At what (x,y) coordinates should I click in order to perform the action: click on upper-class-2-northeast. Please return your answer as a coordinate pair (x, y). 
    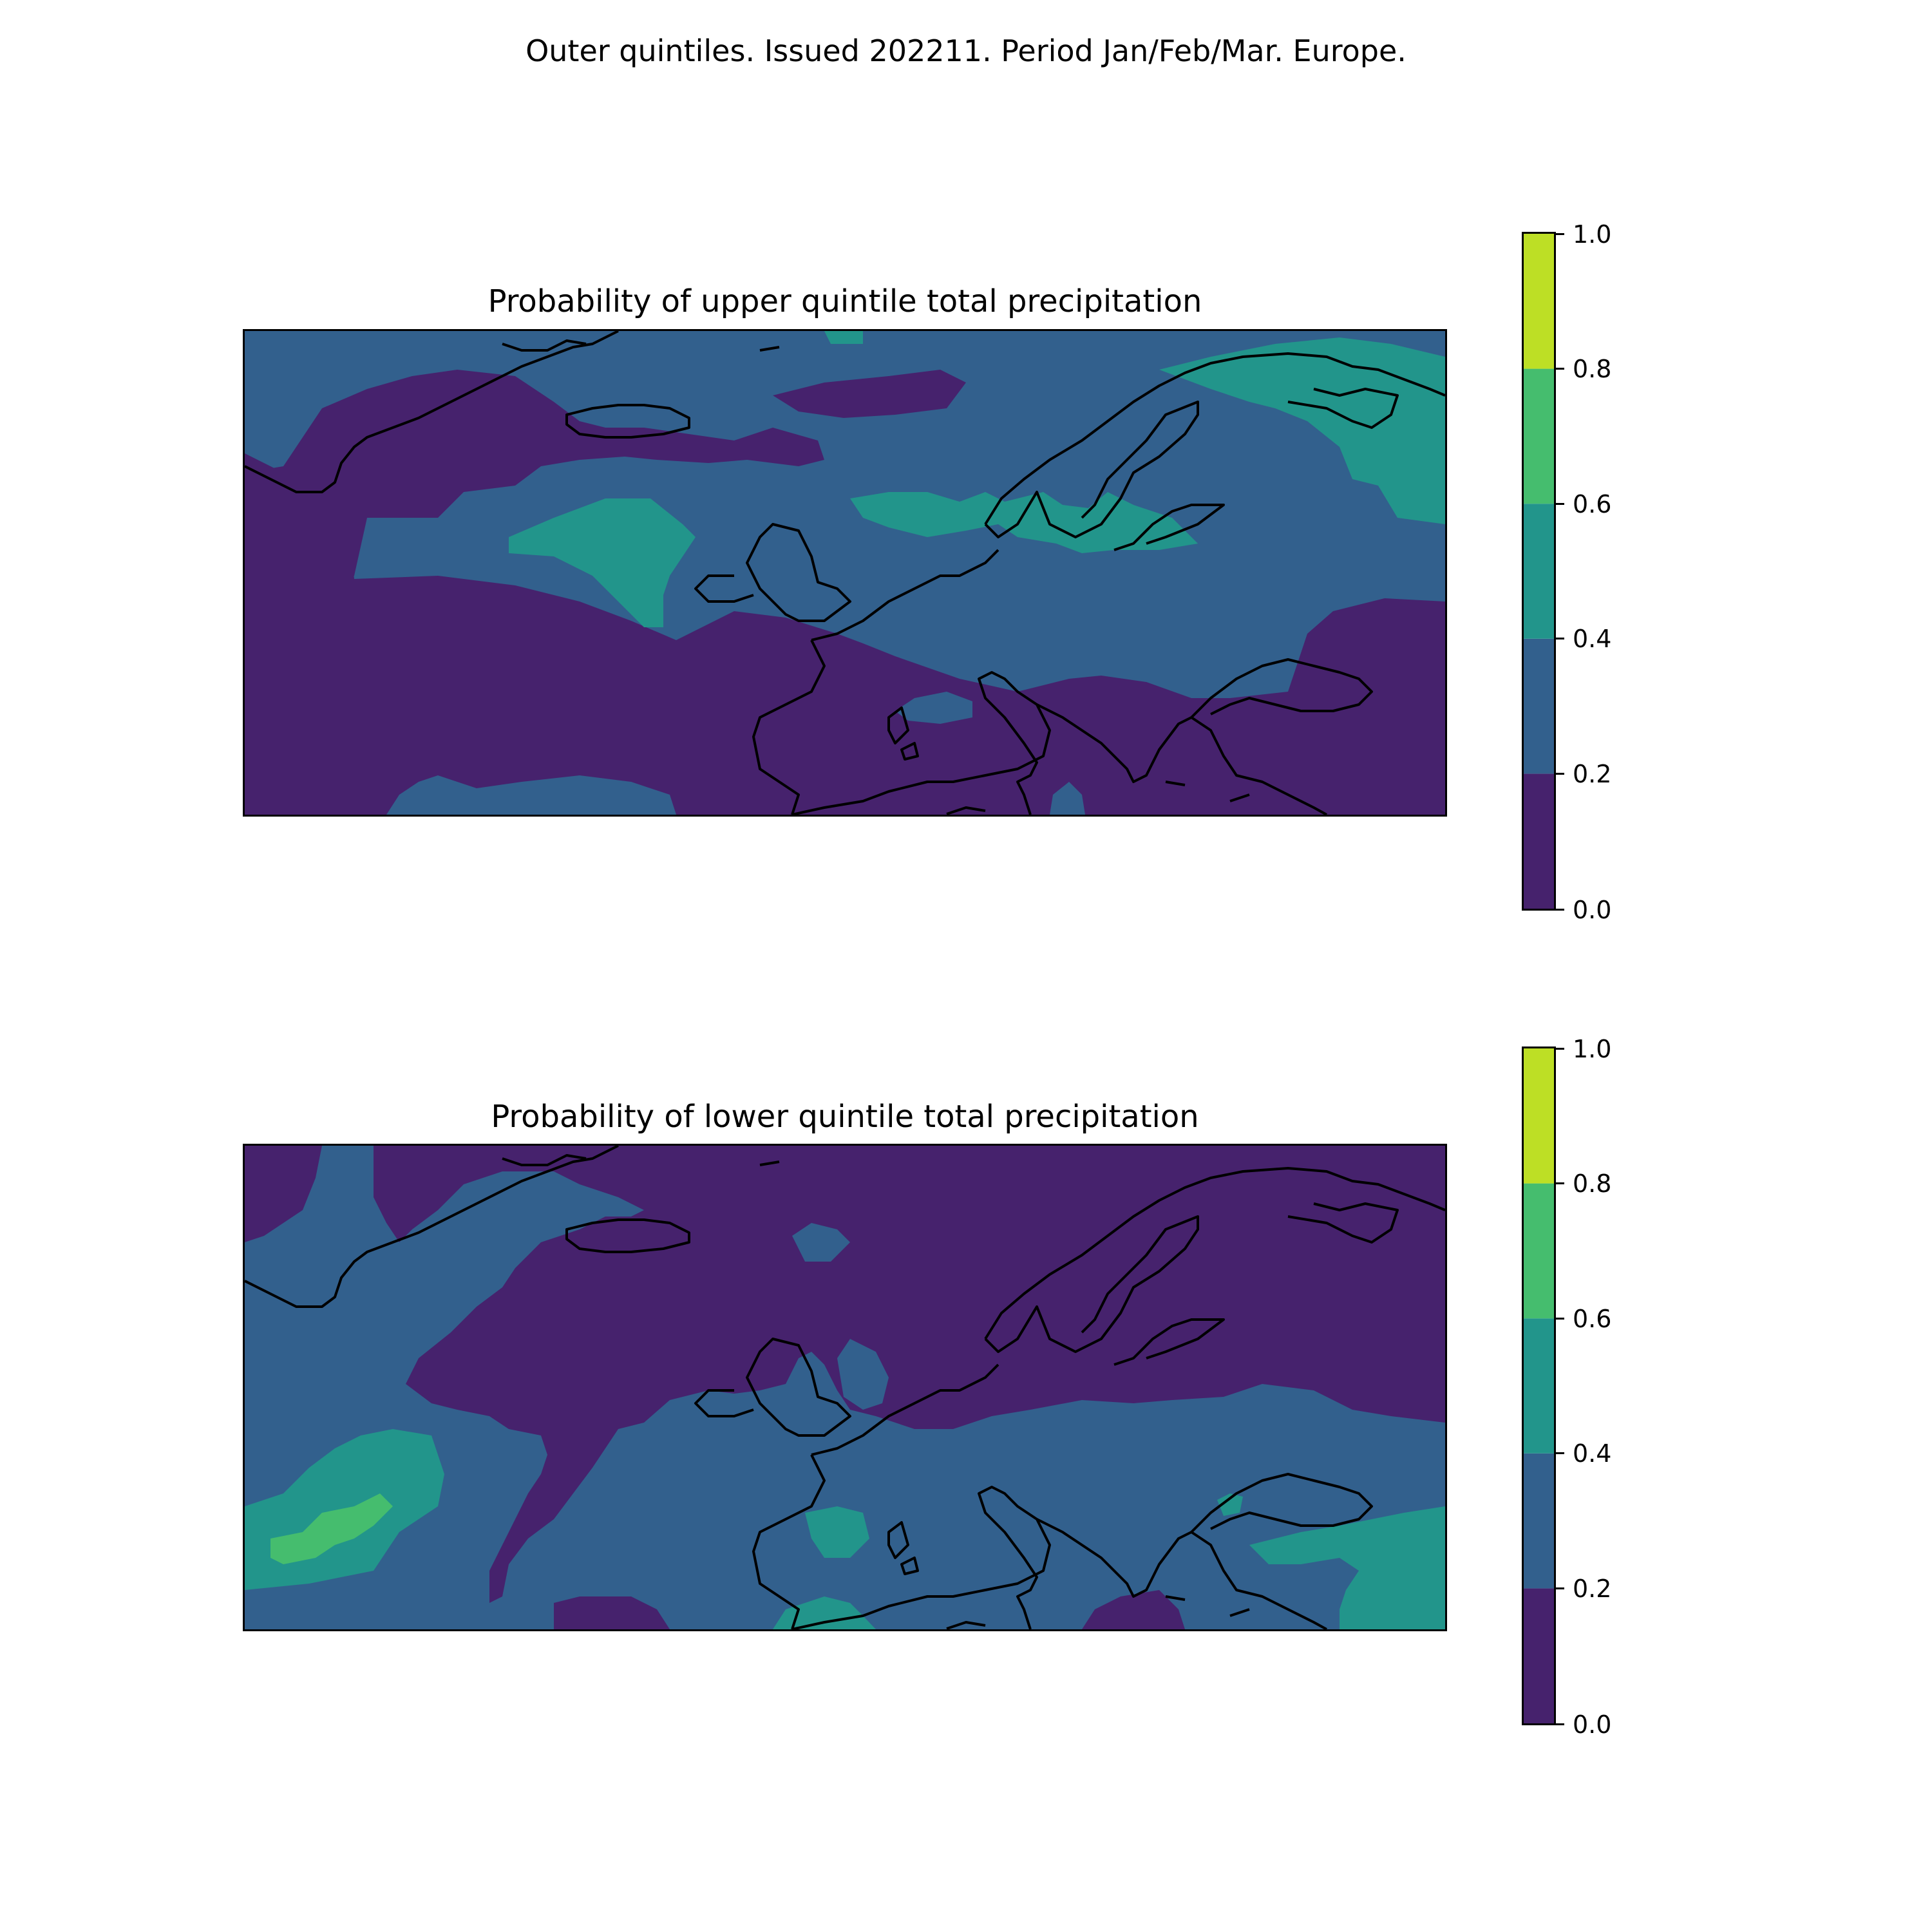
    Looking at the image, I should click on (1302, 431).